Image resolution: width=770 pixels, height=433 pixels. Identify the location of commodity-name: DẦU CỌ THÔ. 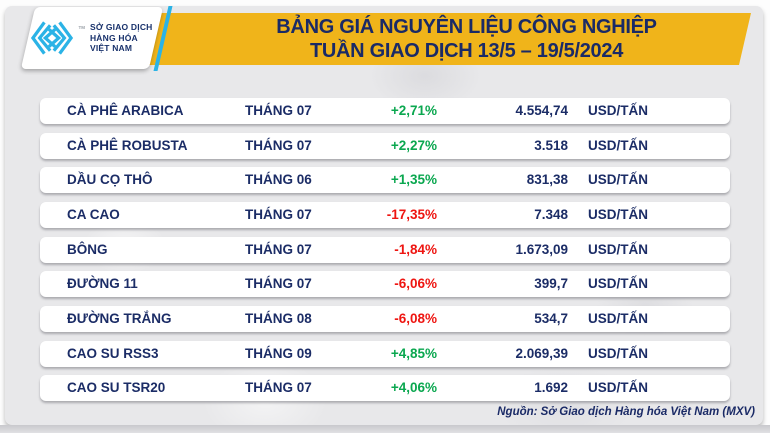
(110, 180).